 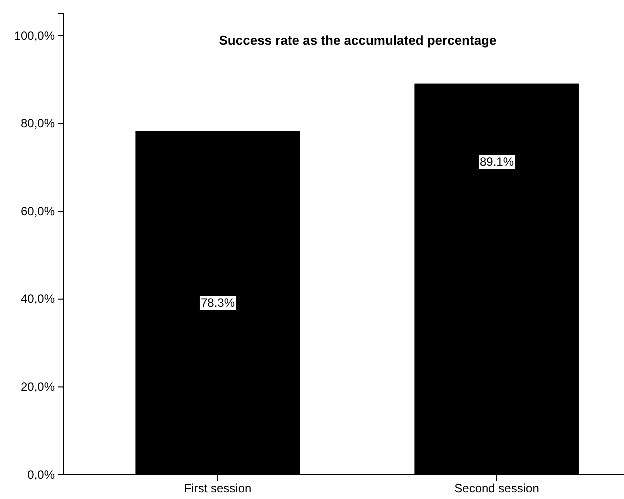 What do you see at coordinates (38, 123) in the screenshot?
I see `y-tick-label: 80,0%` at bounding box center [38, 123].